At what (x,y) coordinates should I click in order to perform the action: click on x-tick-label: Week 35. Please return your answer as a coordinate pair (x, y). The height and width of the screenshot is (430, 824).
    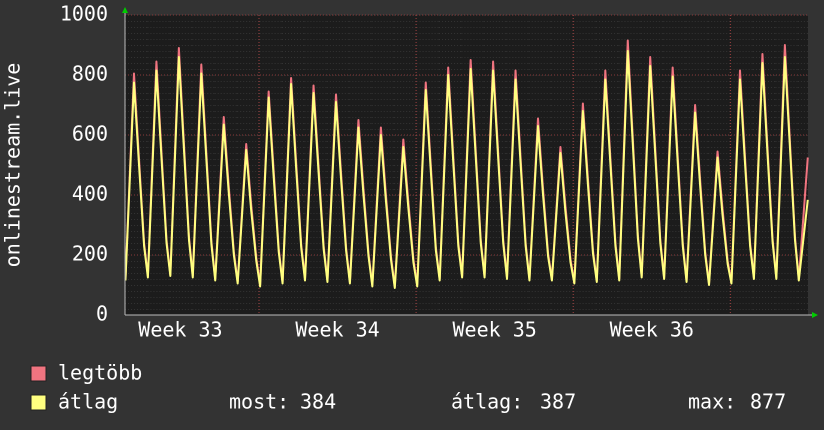
    Looking at the image, I should click on (495, 330).